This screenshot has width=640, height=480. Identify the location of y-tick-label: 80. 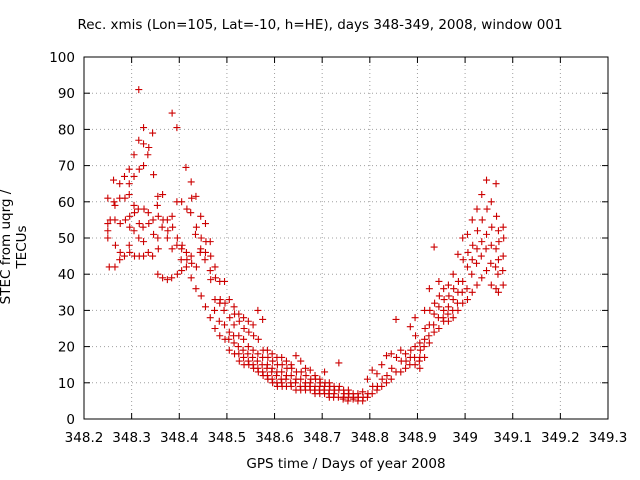
(66, 130).